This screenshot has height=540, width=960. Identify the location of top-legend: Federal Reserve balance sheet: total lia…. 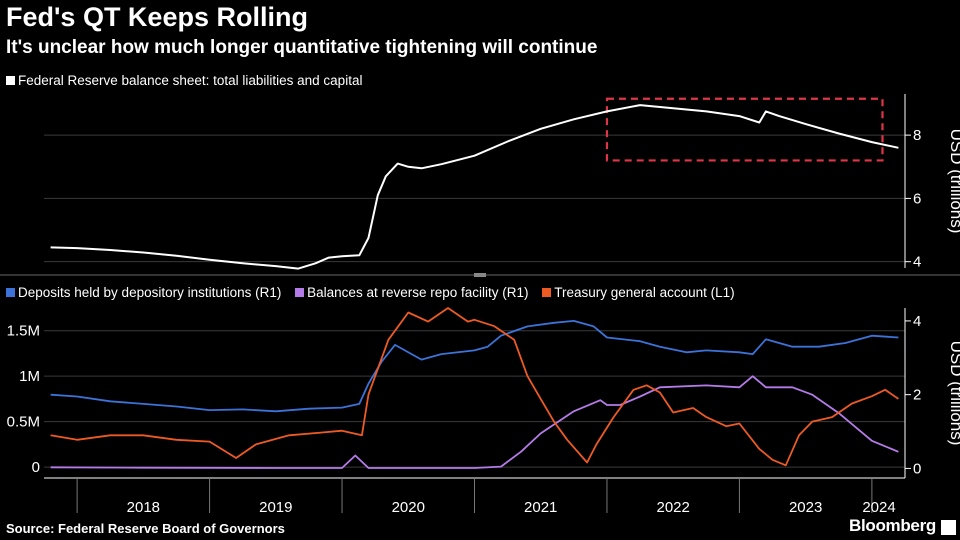
(189, 80).